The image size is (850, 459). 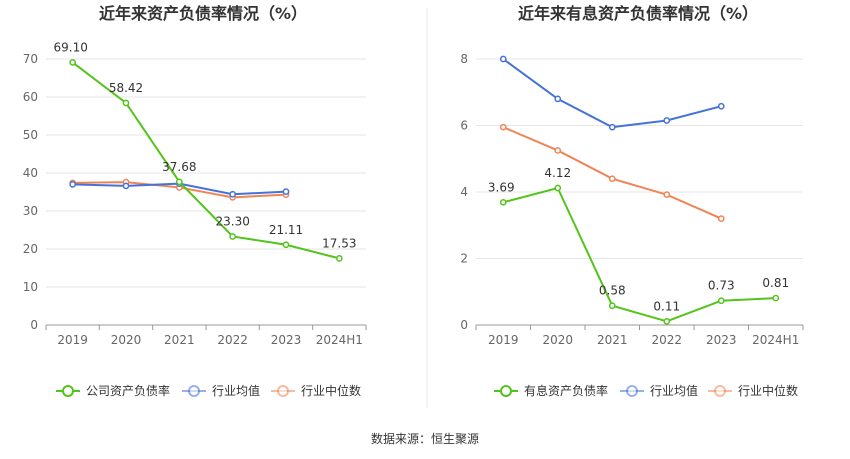 I want to click on y-tick-label: 4, so click(x=464, y=192).